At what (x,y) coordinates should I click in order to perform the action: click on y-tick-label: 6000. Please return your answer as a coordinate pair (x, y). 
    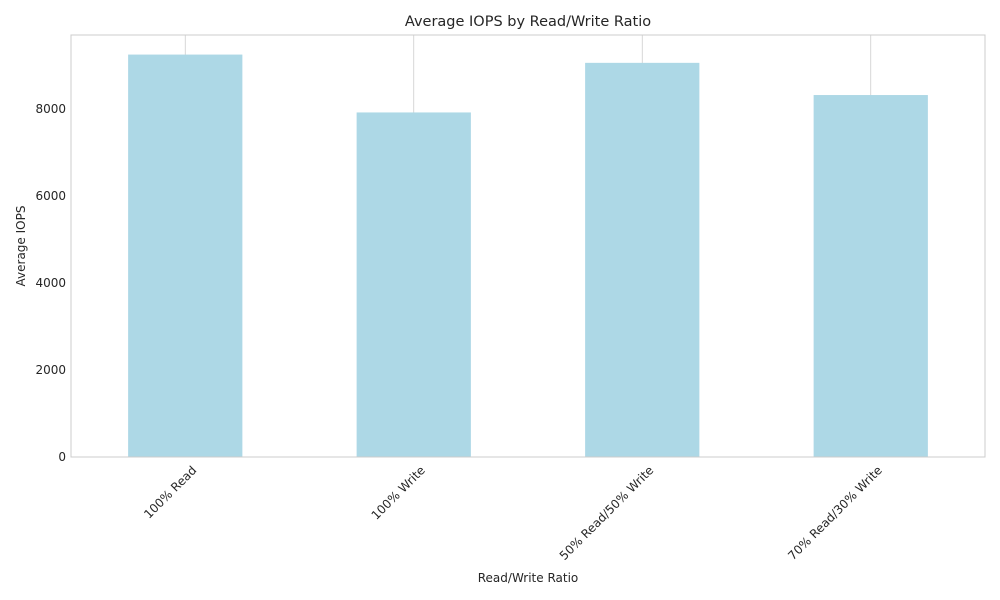
    Looking at the image, I should click on (50, 196).